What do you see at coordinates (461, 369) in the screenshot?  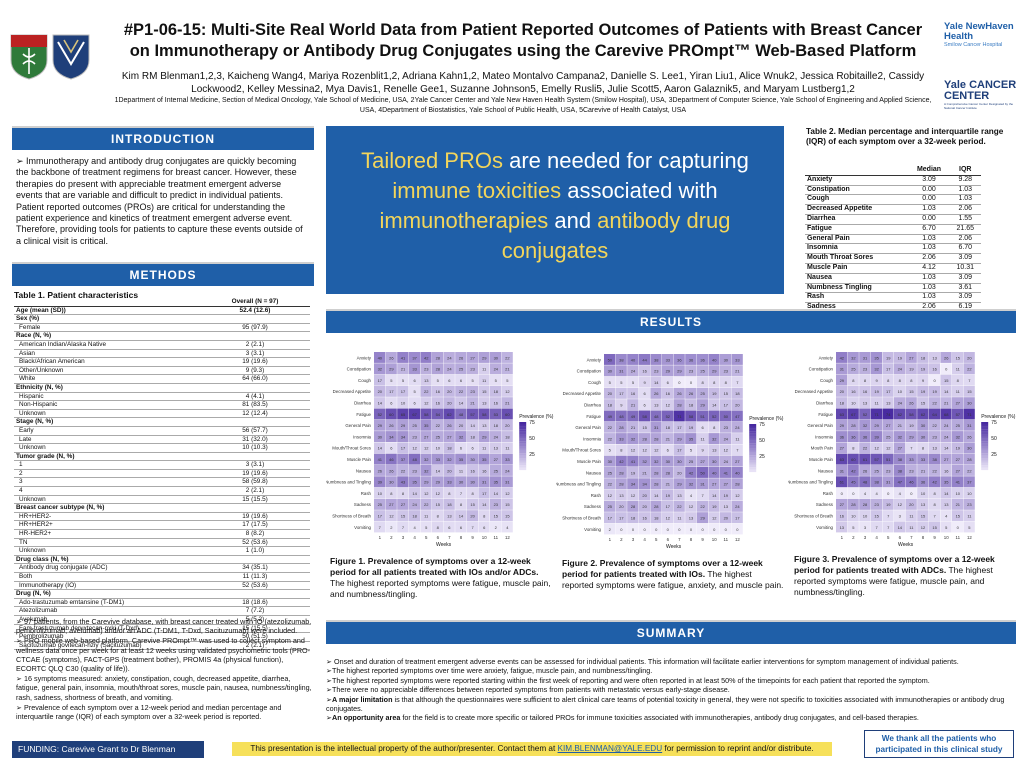 I see `heatmap-cell-value: 25` at bounding box center [461, 369].